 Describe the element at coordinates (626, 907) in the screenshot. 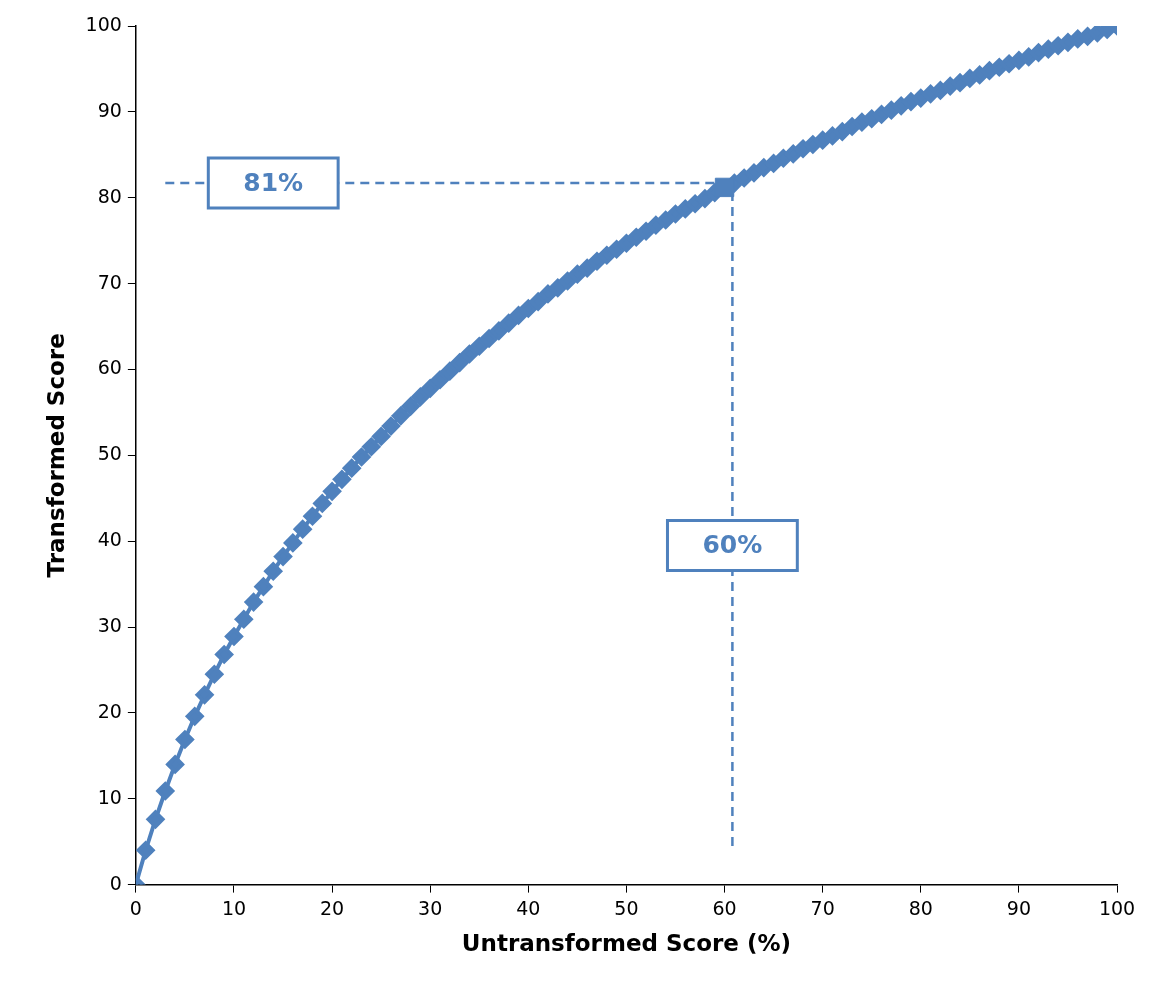

I see `x-tick-label: 50` at that location.